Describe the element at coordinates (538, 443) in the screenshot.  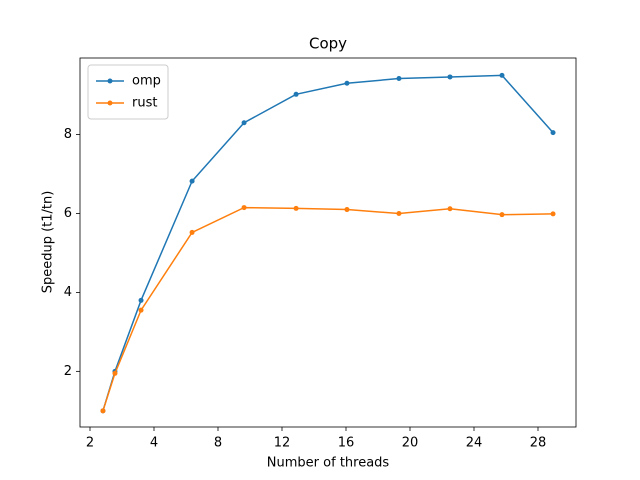
I see `x-tick-label: 28` at that location.